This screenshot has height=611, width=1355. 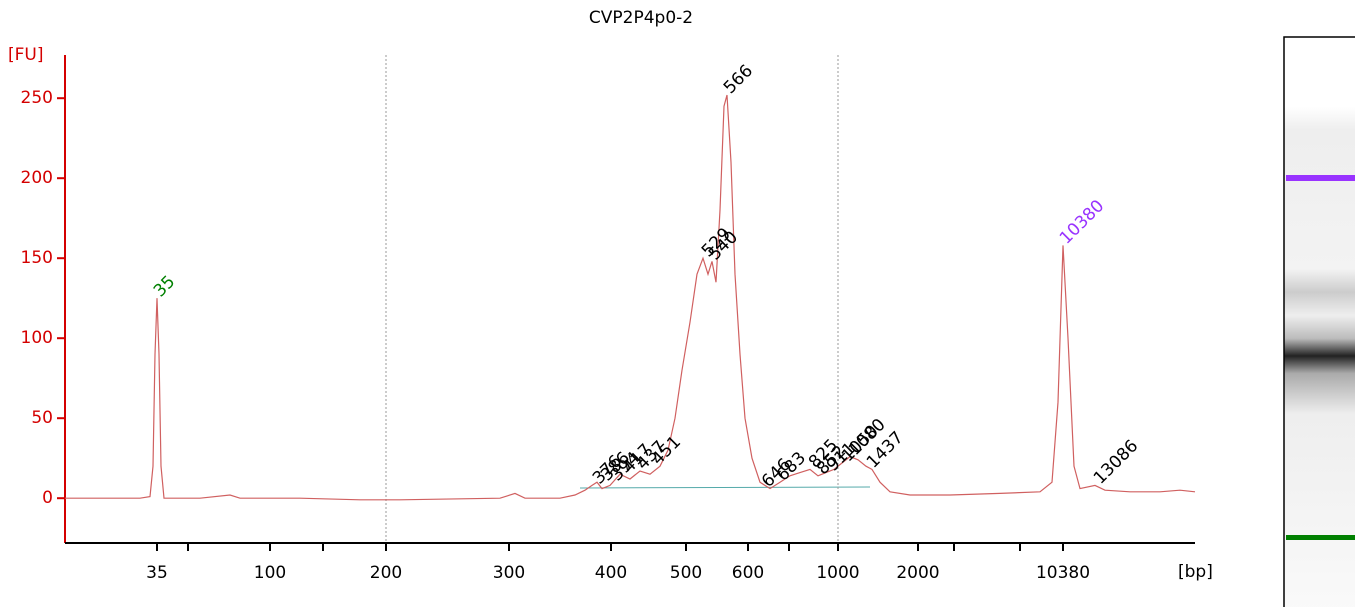 What do you see at coordinates (725, 487) in the screenshot?
I see `baseline` at bounding box center [725, 487].